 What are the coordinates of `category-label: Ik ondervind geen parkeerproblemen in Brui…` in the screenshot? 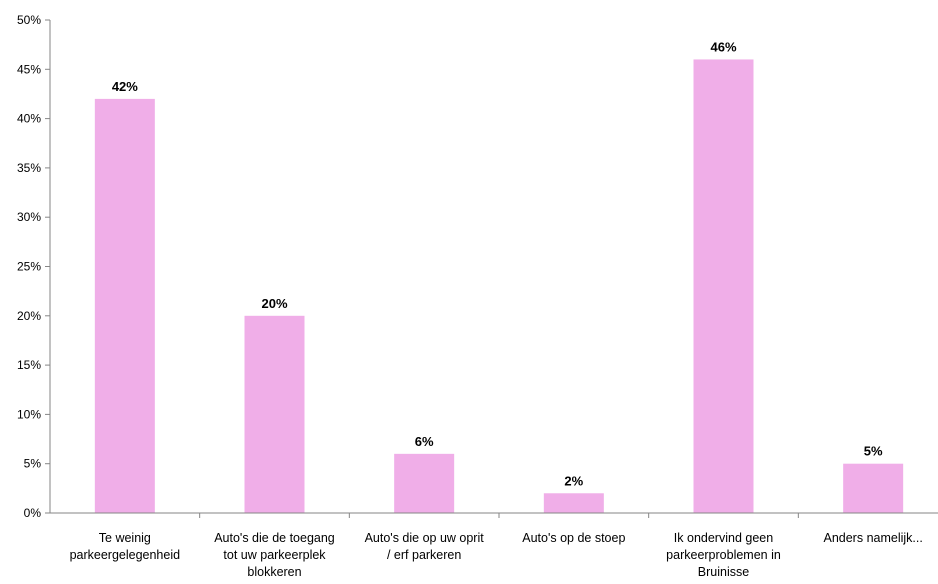 It's located at (723, 555).